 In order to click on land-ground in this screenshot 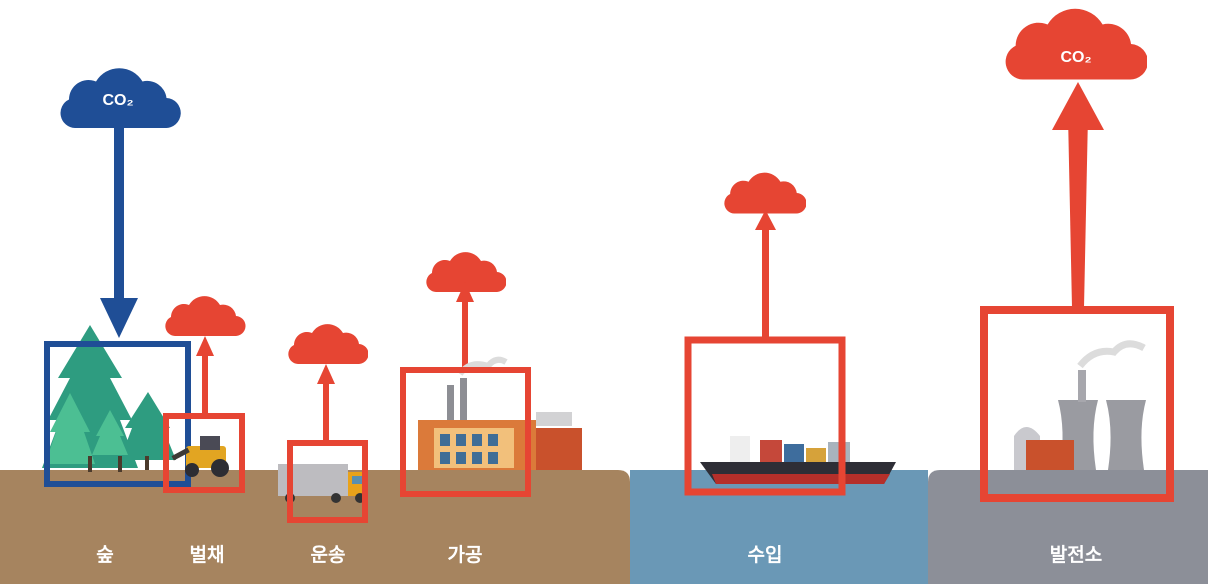, I will do `click(315, 527)`.